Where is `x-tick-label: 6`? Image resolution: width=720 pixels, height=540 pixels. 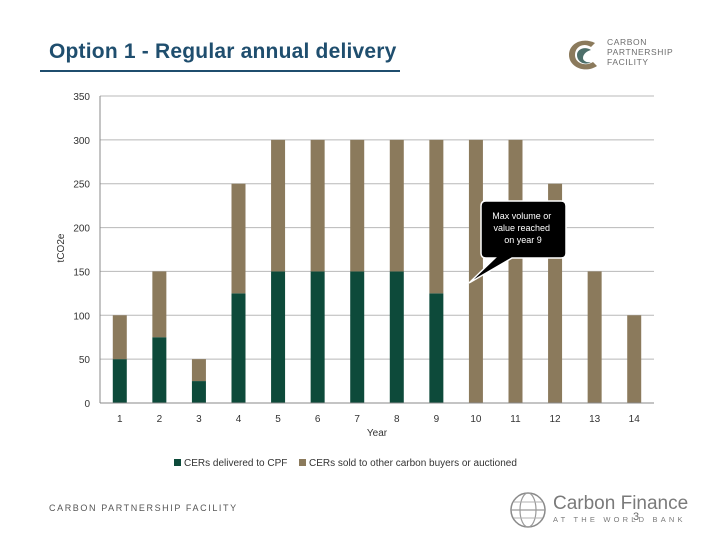
x-tick-label: 6 is located at coordinates (318, 419).